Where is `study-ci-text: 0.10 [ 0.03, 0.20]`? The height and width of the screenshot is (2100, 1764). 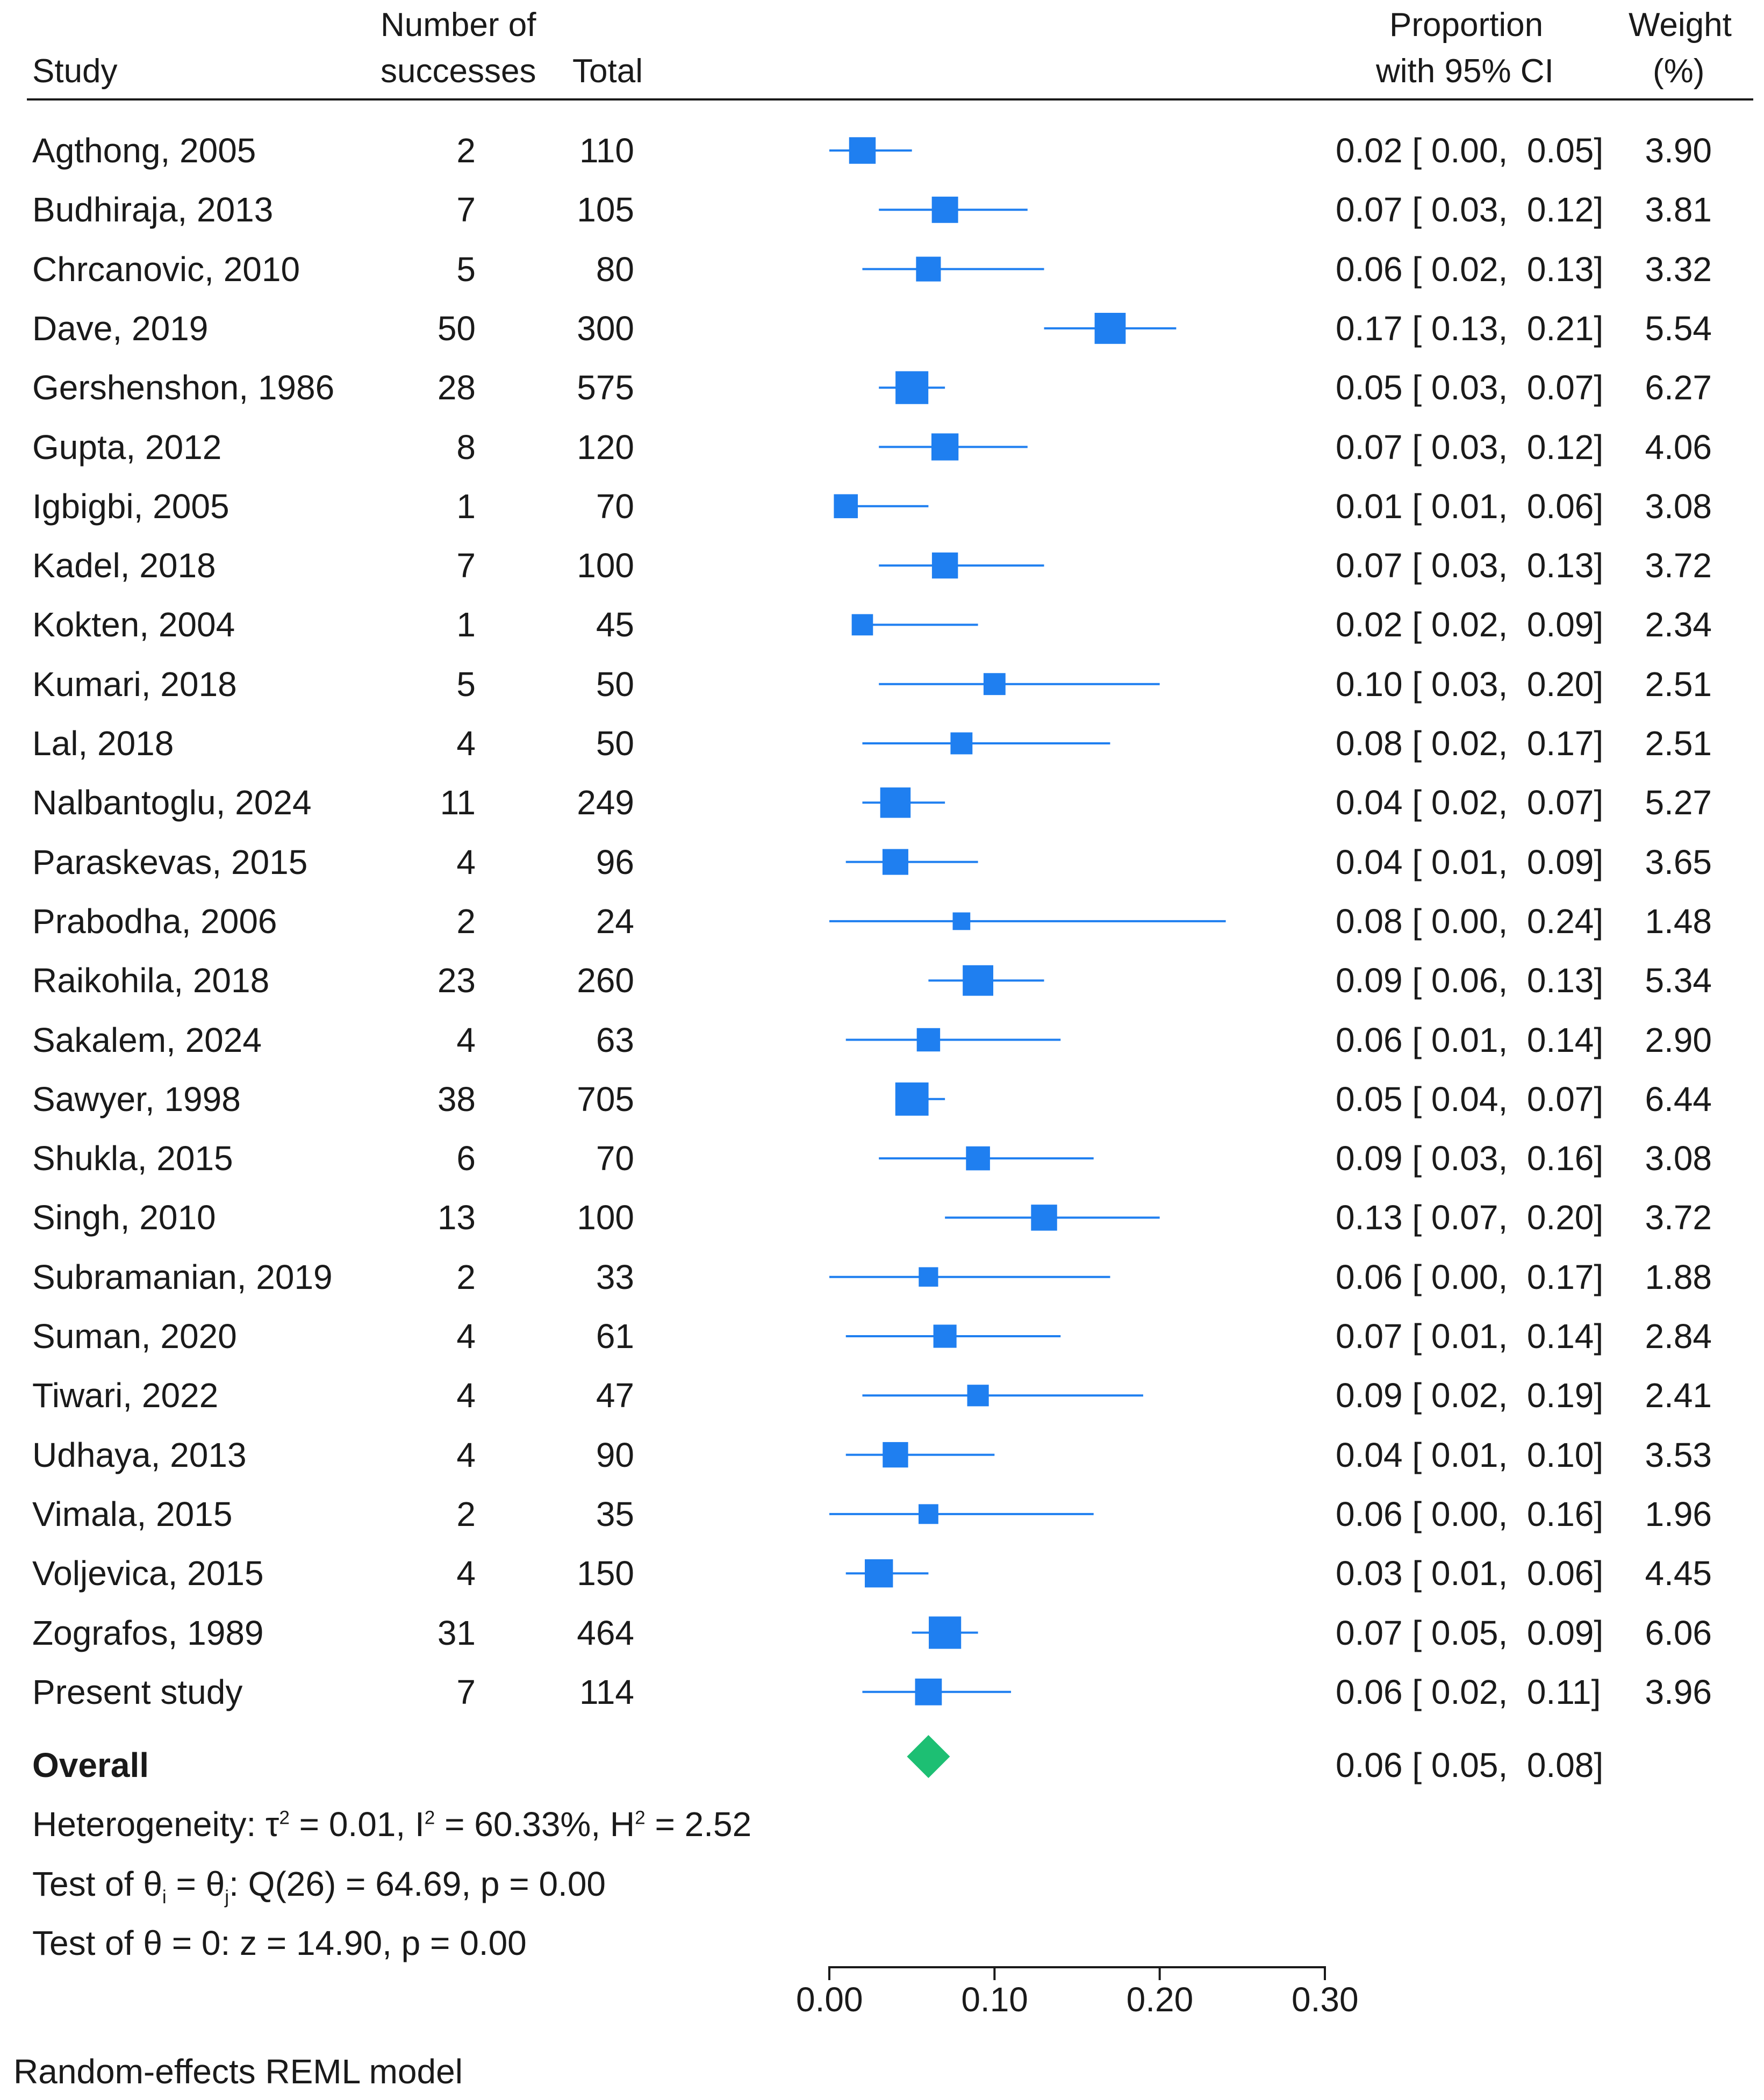 study-ci-text: 0.10 [ 0.03, 0.20] is located at coordinates (1470, 684).